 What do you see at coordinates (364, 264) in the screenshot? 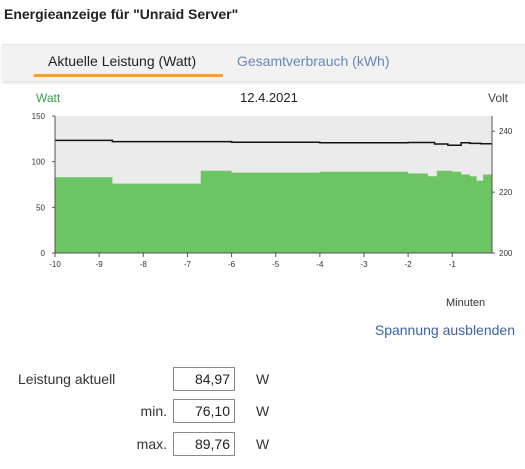
I see `x-tick-label: -3` at bounding box center [364, 264].